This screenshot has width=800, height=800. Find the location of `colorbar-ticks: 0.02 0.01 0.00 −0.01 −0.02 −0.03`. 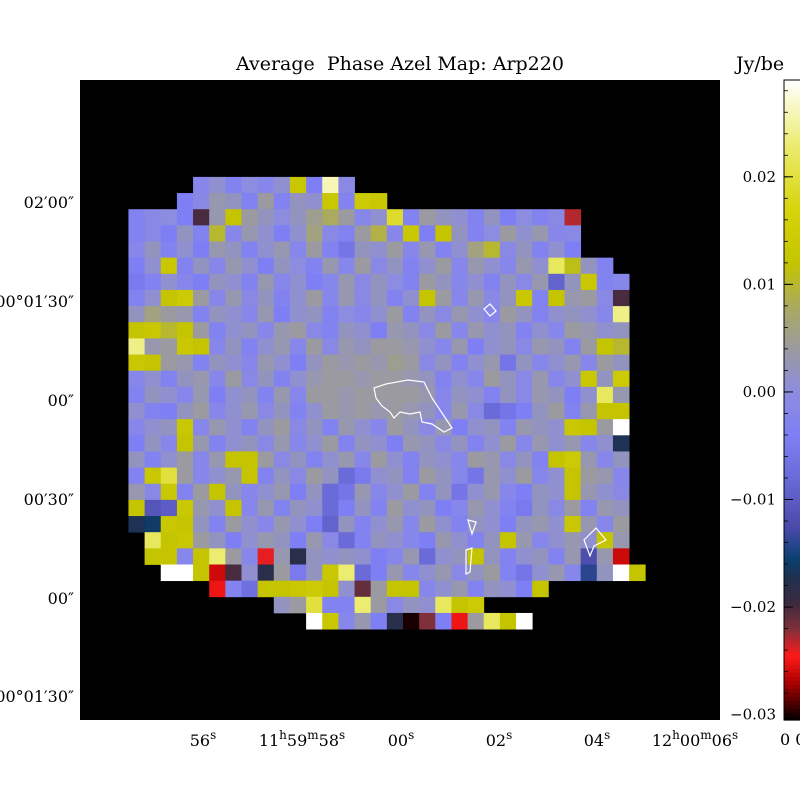

colorbar-ticks: 0.02 0.01 0.00 −0.01 −0.02 −0.03 is located at coordinates (761, 407).